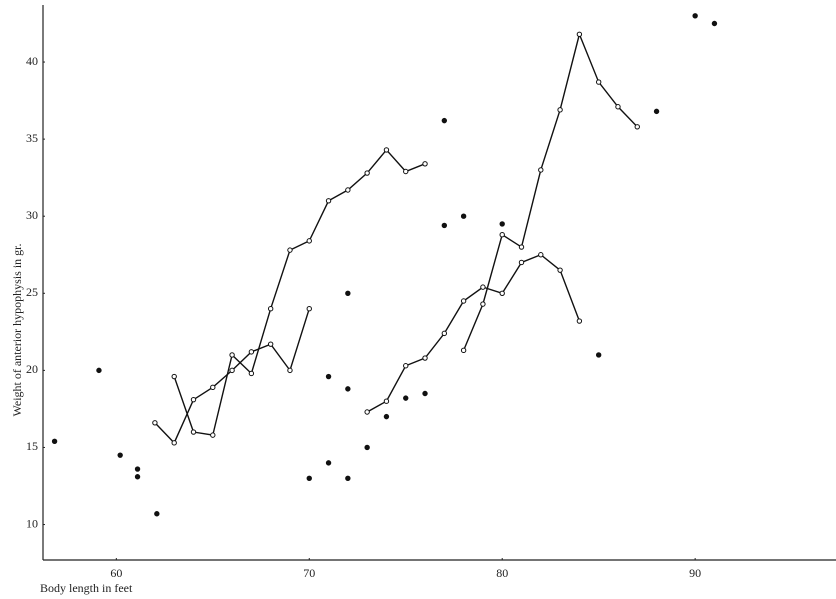 The width and height of the screenshot is (836, 599). What do you see at coordinates (32, 369) in the screenshot?
I see `y-tick-label: 20` at bounding box center [32, 369].